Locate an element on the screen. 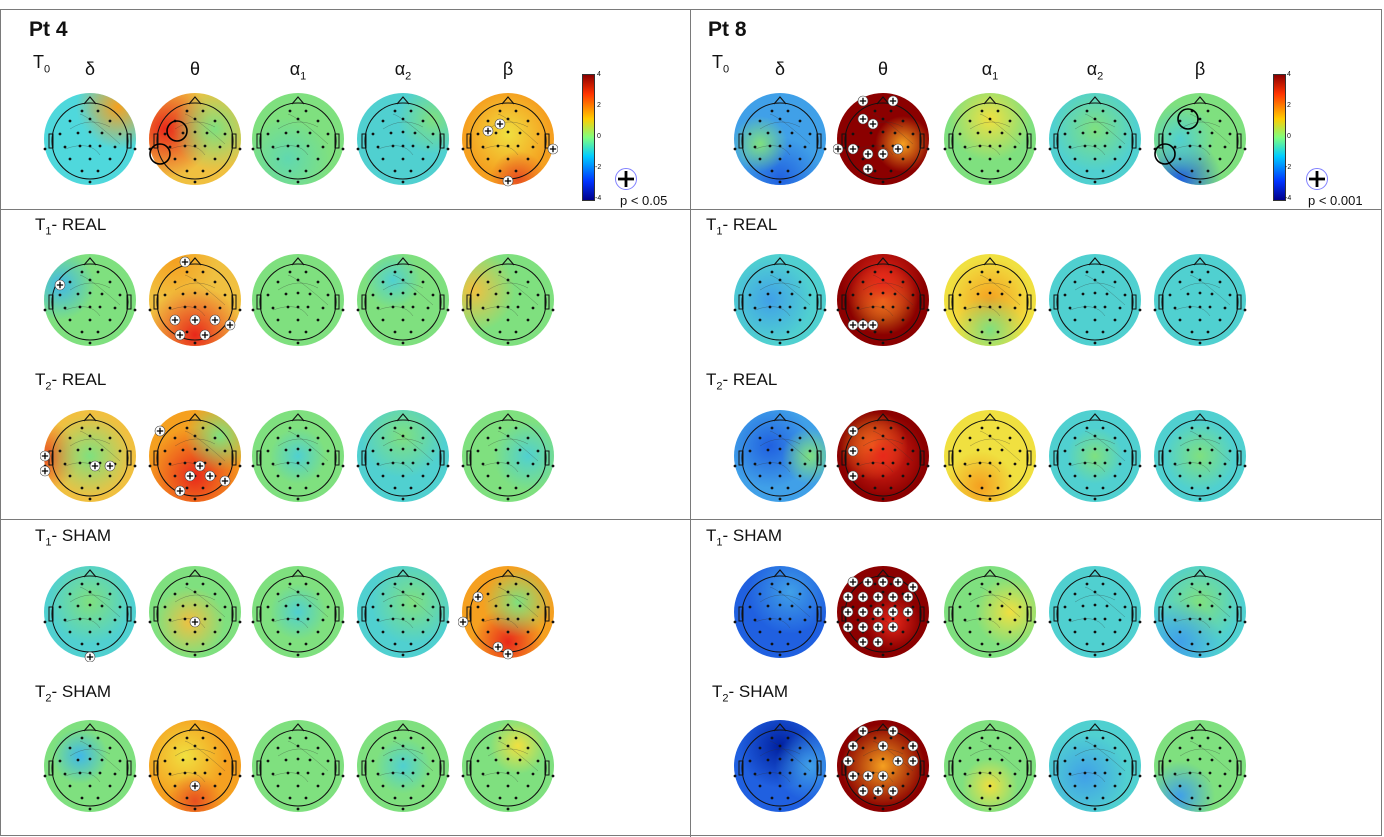 The image size is (1384, 837). row-label-t1-real: T1- REAL is located at coordinates (742, 226).